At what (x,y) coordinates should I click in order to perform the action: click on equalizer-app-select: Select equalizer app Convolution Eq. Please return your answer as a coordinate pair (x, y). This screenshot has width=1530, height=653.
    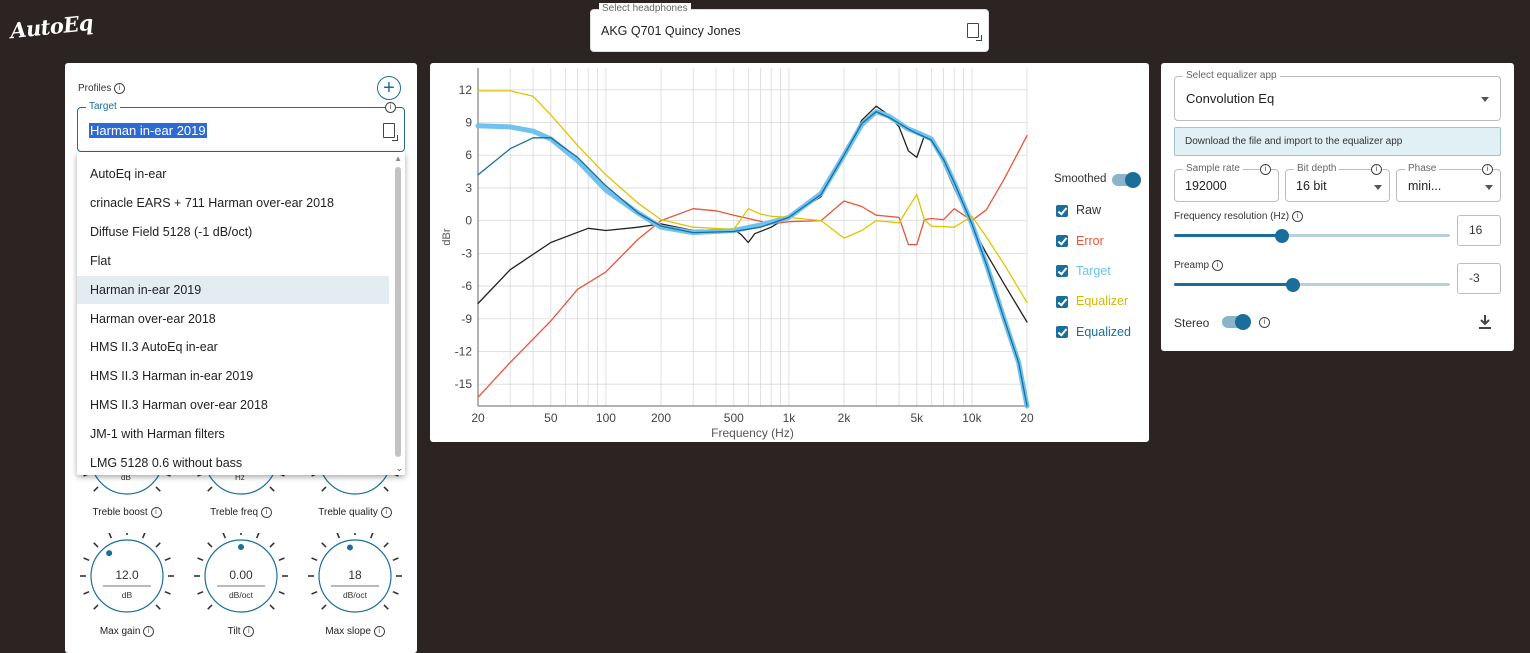
    Looking at the image, I should click on (1337, 95).